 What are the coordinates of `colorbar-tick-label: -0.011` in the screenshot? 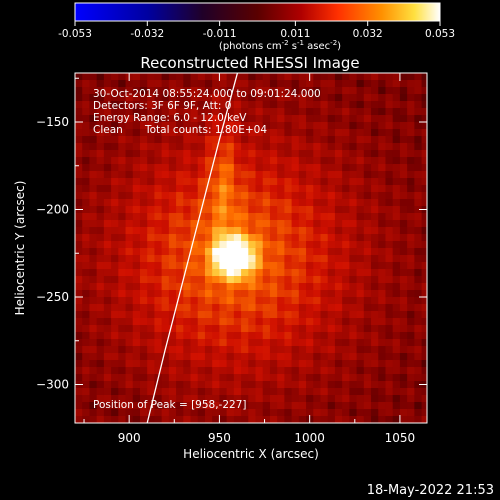 It's located at (220, 34).